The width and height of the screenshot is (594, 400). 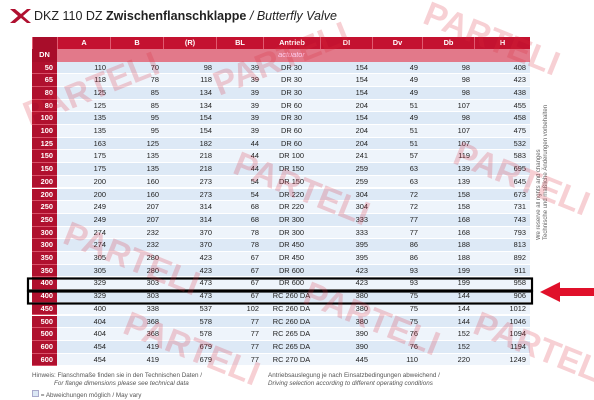 I want to click on table-cell: 107, so click(x=463, y=143).